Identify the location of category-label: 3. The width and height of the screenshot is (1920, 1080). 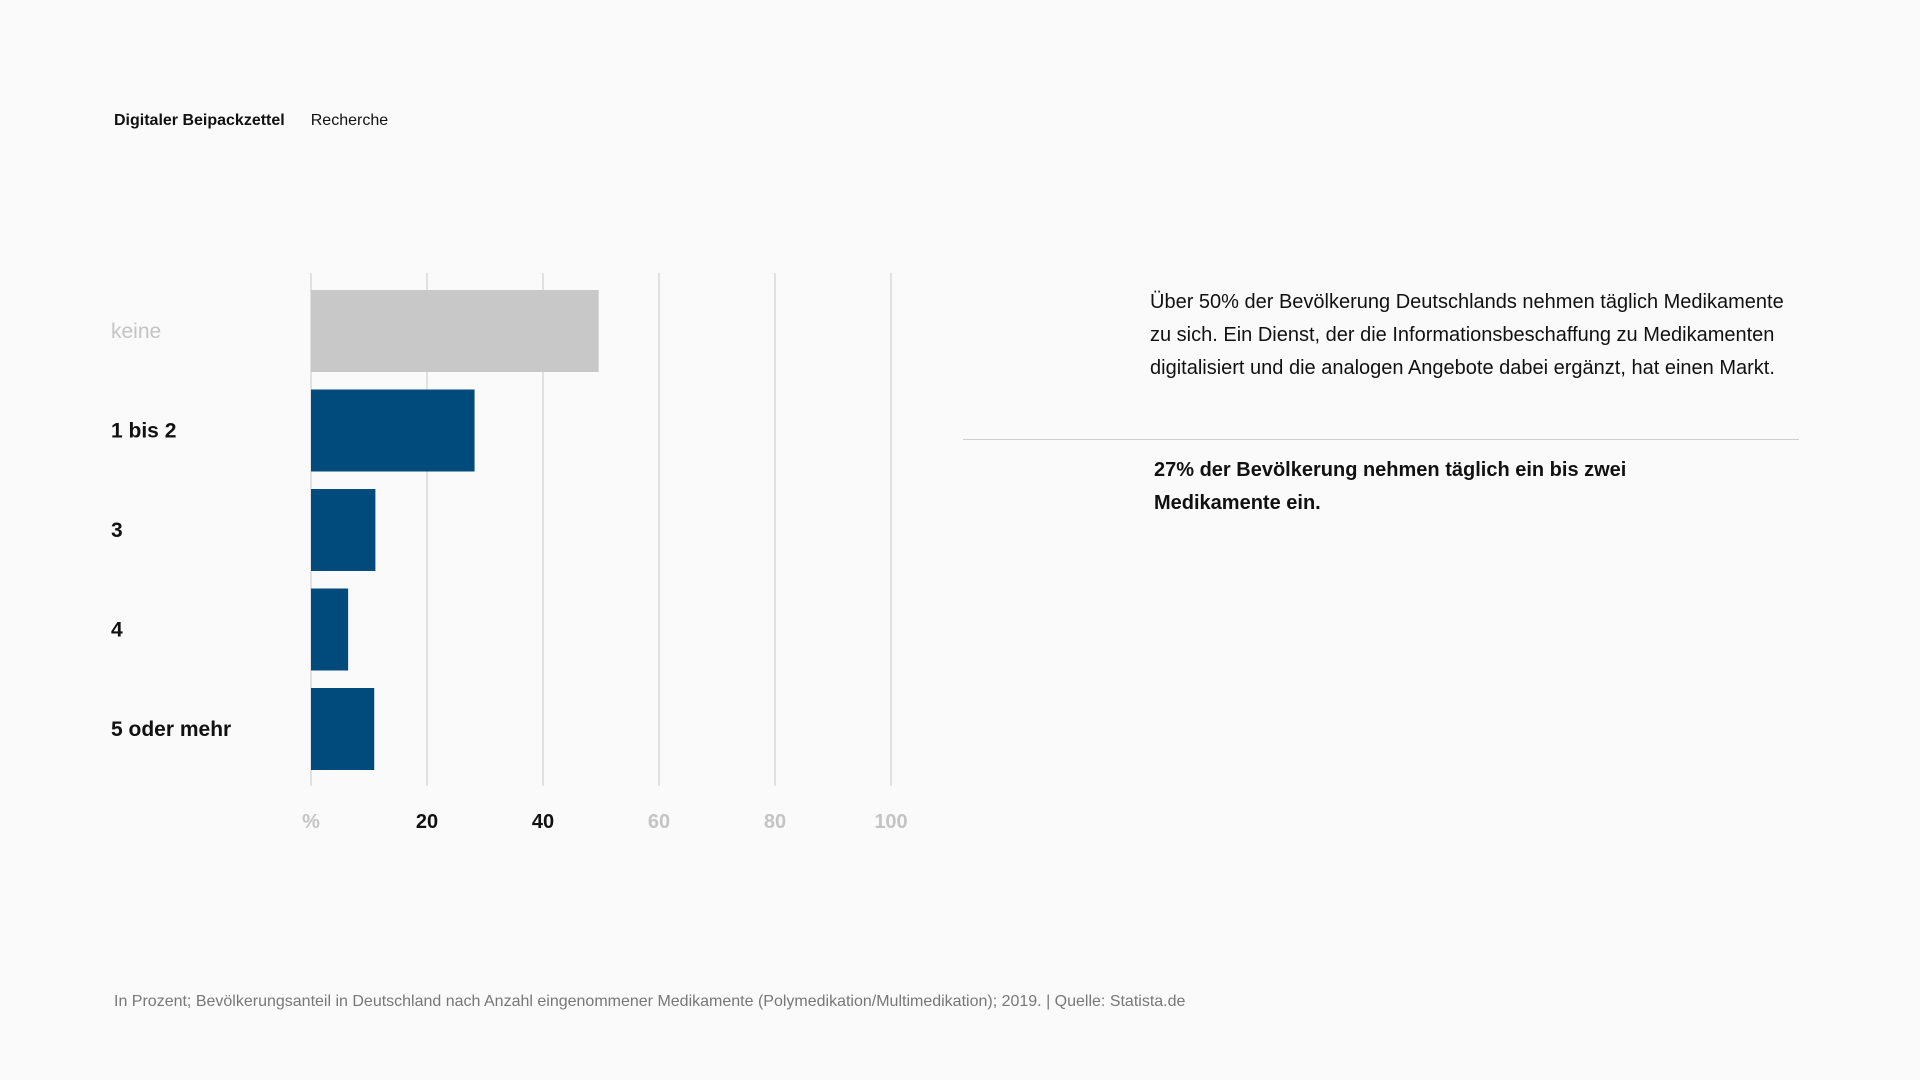
(117, 530).